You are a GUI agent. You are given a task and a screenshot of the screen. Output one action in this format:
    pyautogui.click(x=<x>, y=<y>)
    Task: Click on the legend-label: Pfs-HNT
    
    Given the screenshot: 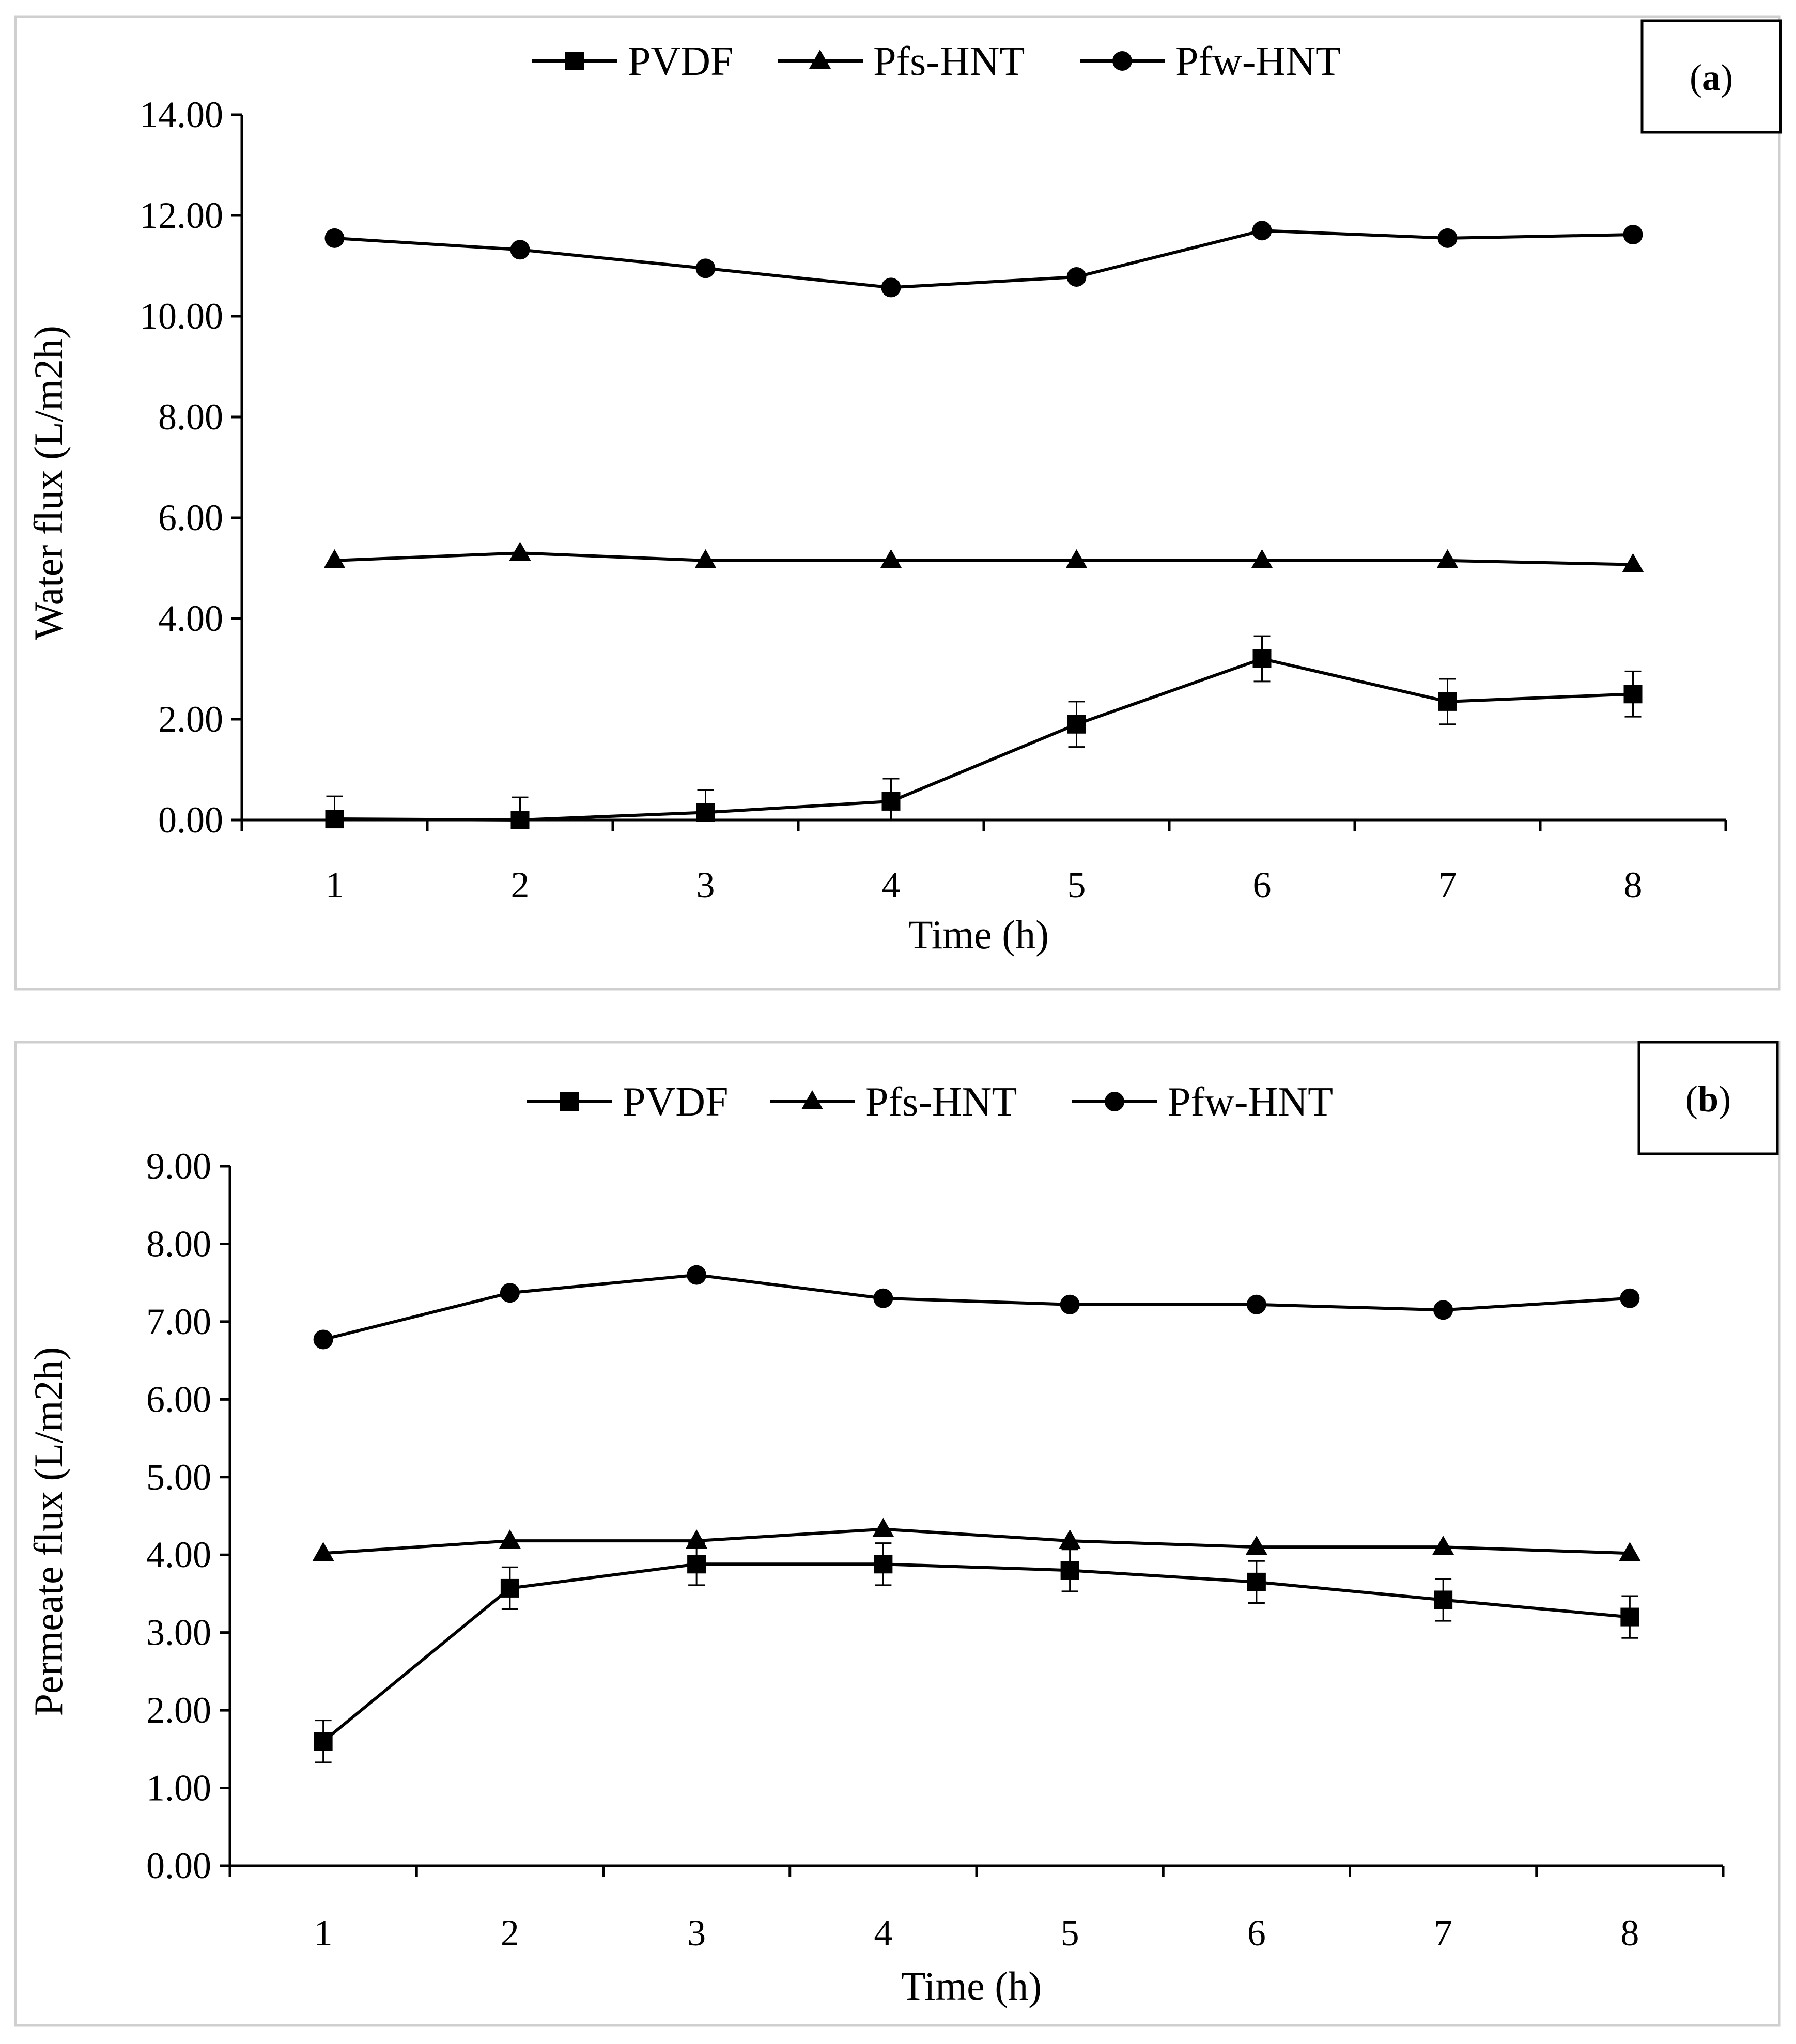 What is the action you would take?
    pyautogui.click(x=949, y=61)
    